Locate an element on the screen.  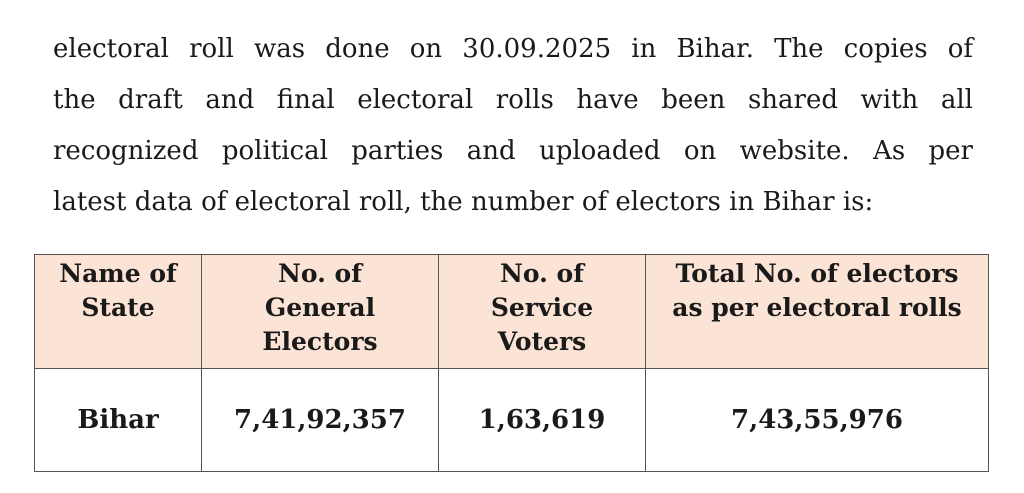
cell-service-voters: 1,63,619 is located at coordinates (542, 420).